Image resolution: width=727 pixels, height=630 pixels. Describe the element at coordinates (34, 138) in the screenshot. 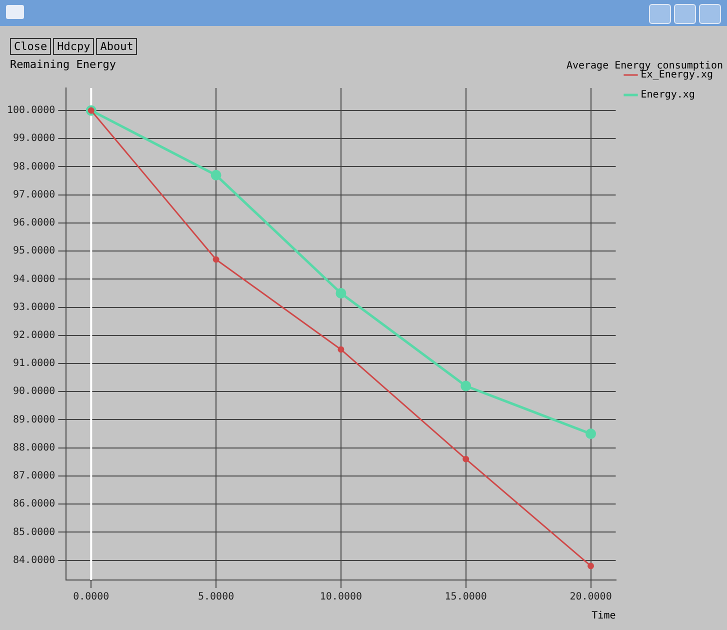

I see `y-tick-label: 99.0000` at that location.